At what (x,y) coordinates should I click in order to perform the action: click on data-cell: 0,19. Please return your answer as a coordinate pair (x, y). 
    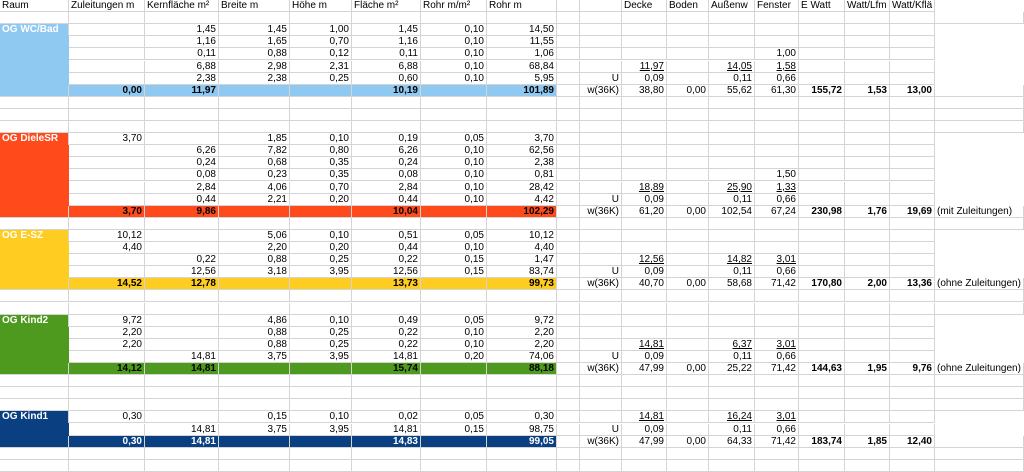
    Looking at the image, I should click on (386, 139).